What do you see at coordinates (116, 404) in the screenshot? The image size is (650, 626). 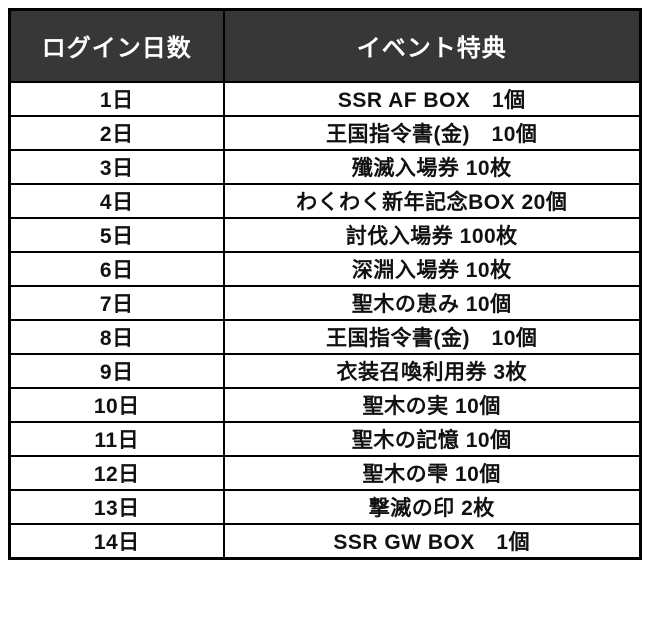 I see `day-cell: 10日` at bounding box center [116, 404].